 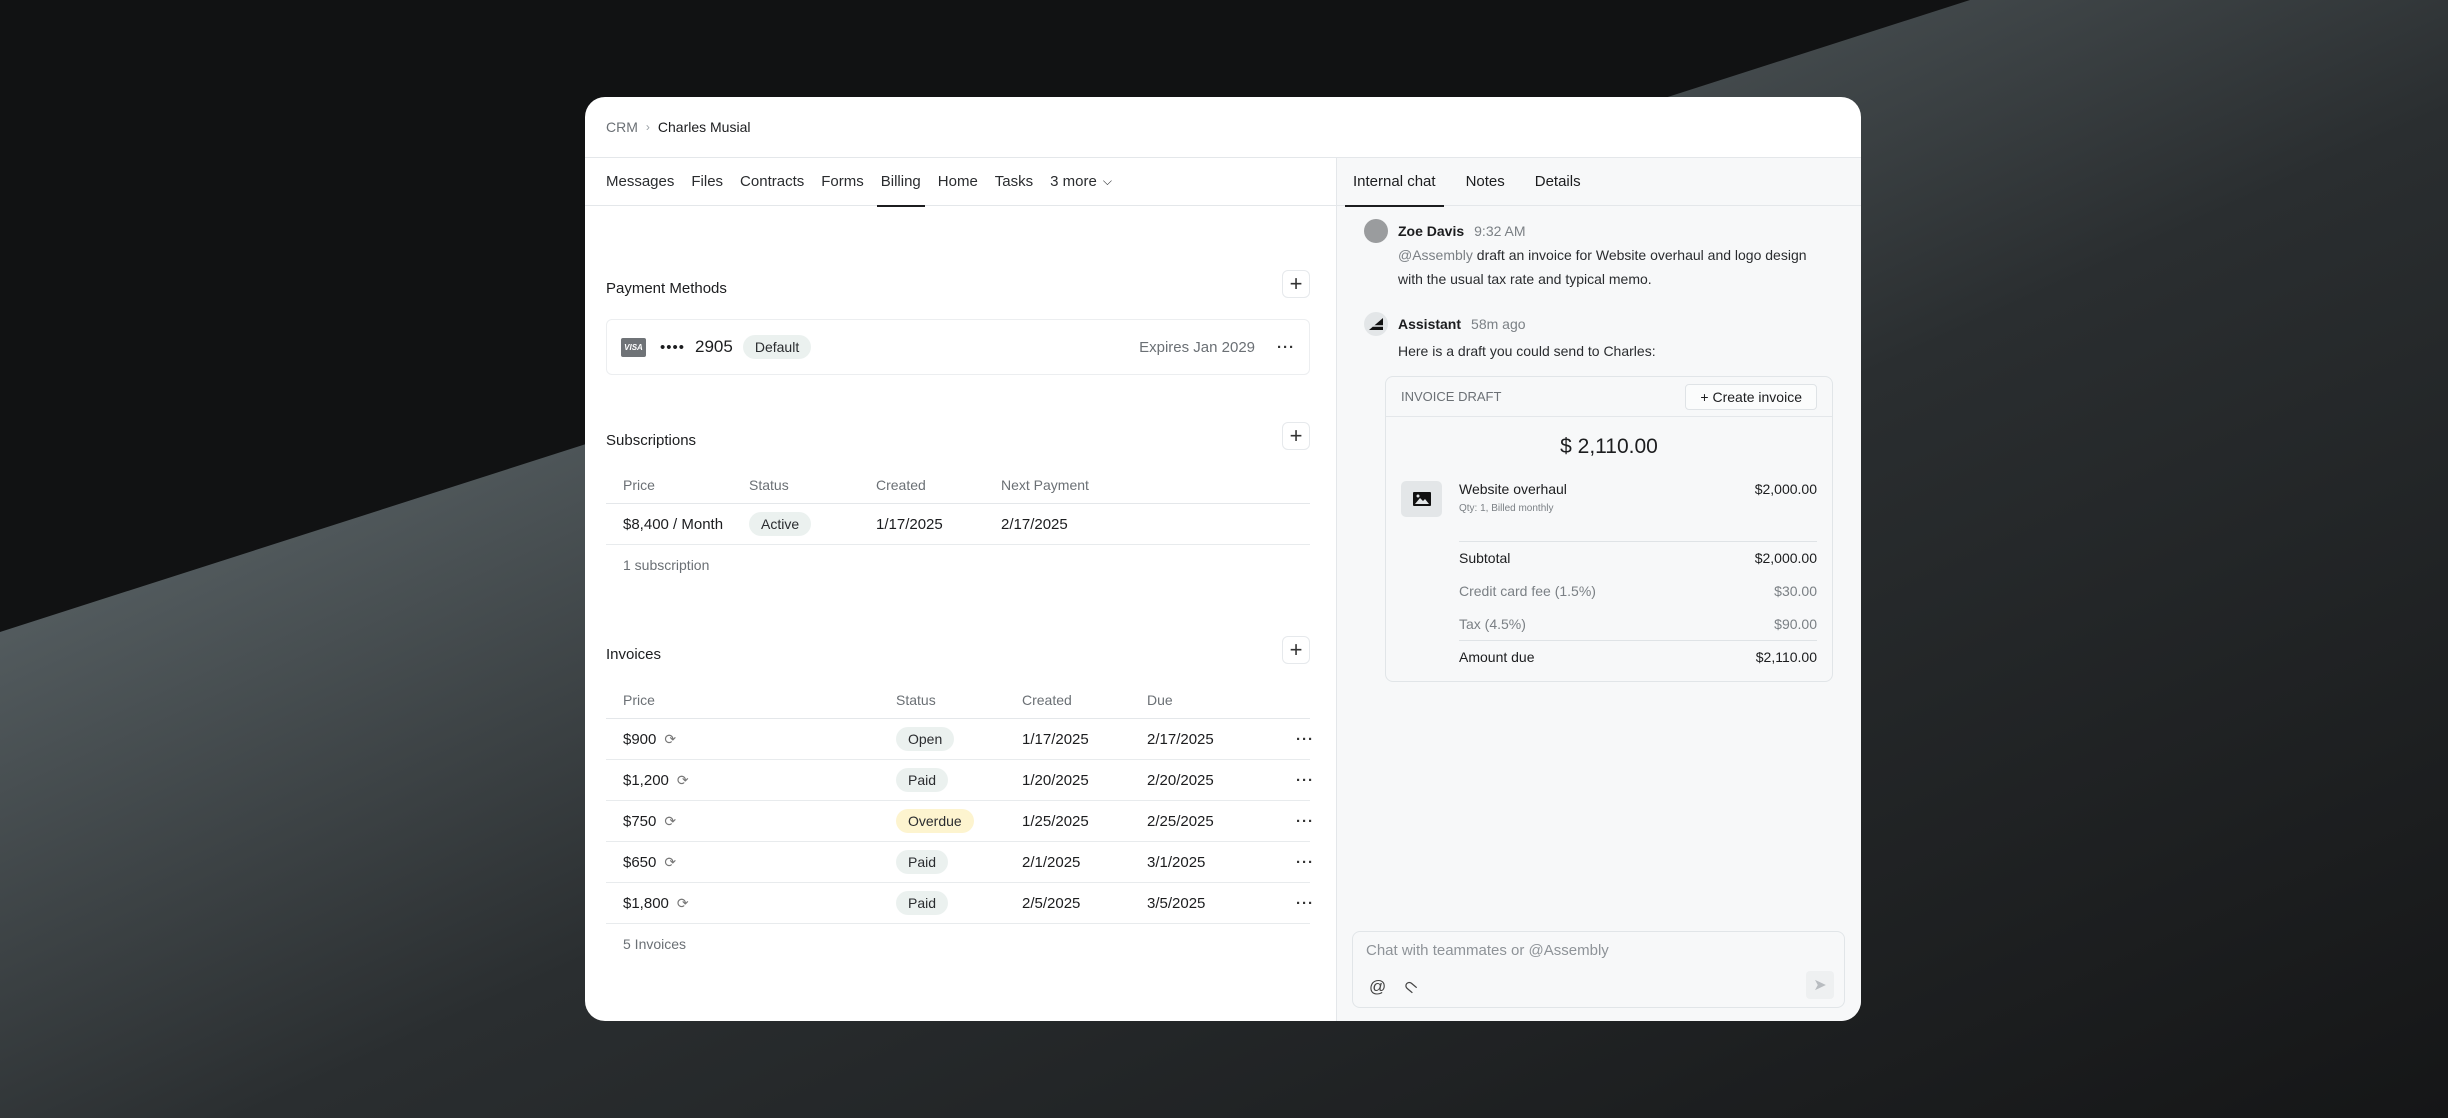 I want to click on tab-internal-chat: Internal chat, so click(x=1394, y=182).